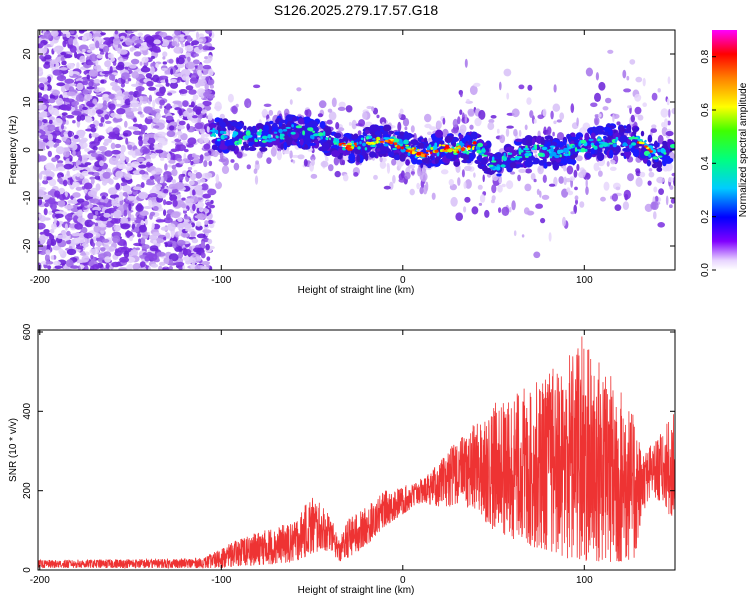 The width and height of the screenshot is (750, 600). Describe the element at coordinates (27, 197) in the screenshot. I see `spectrogram-ytick-label: -10` at that location.